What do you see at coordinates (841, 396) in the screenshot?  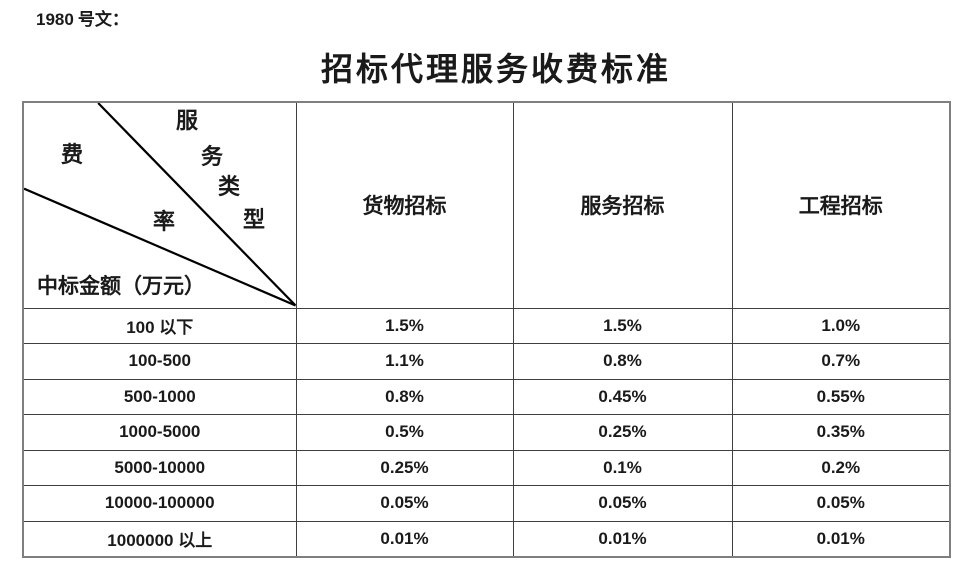 I see `fee-value-cell: 0.55%` at bounding box center [841, 396].